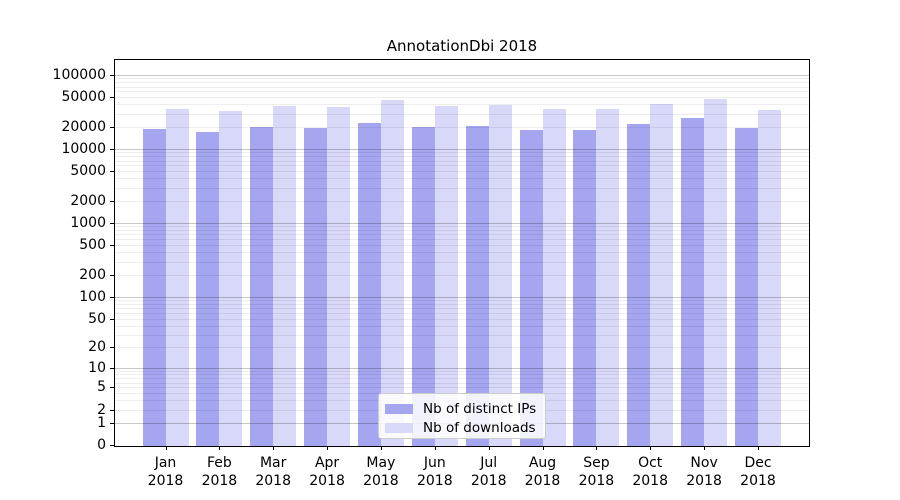  What do you see at coordinates (101, 445) in the screenshot?
I see `y-axis-tick-label: 0` at bounding box center [101, 445].